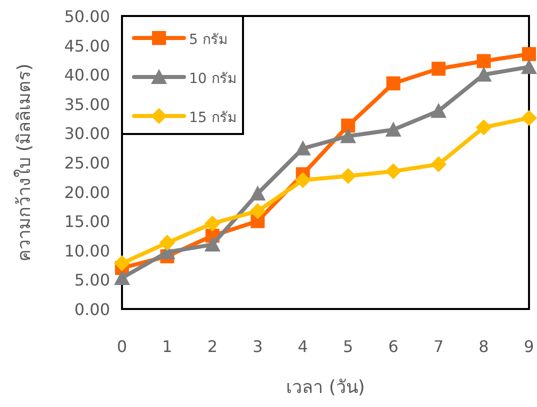  I want to click on legend-label: 10 กรัม, so click(212, 79).